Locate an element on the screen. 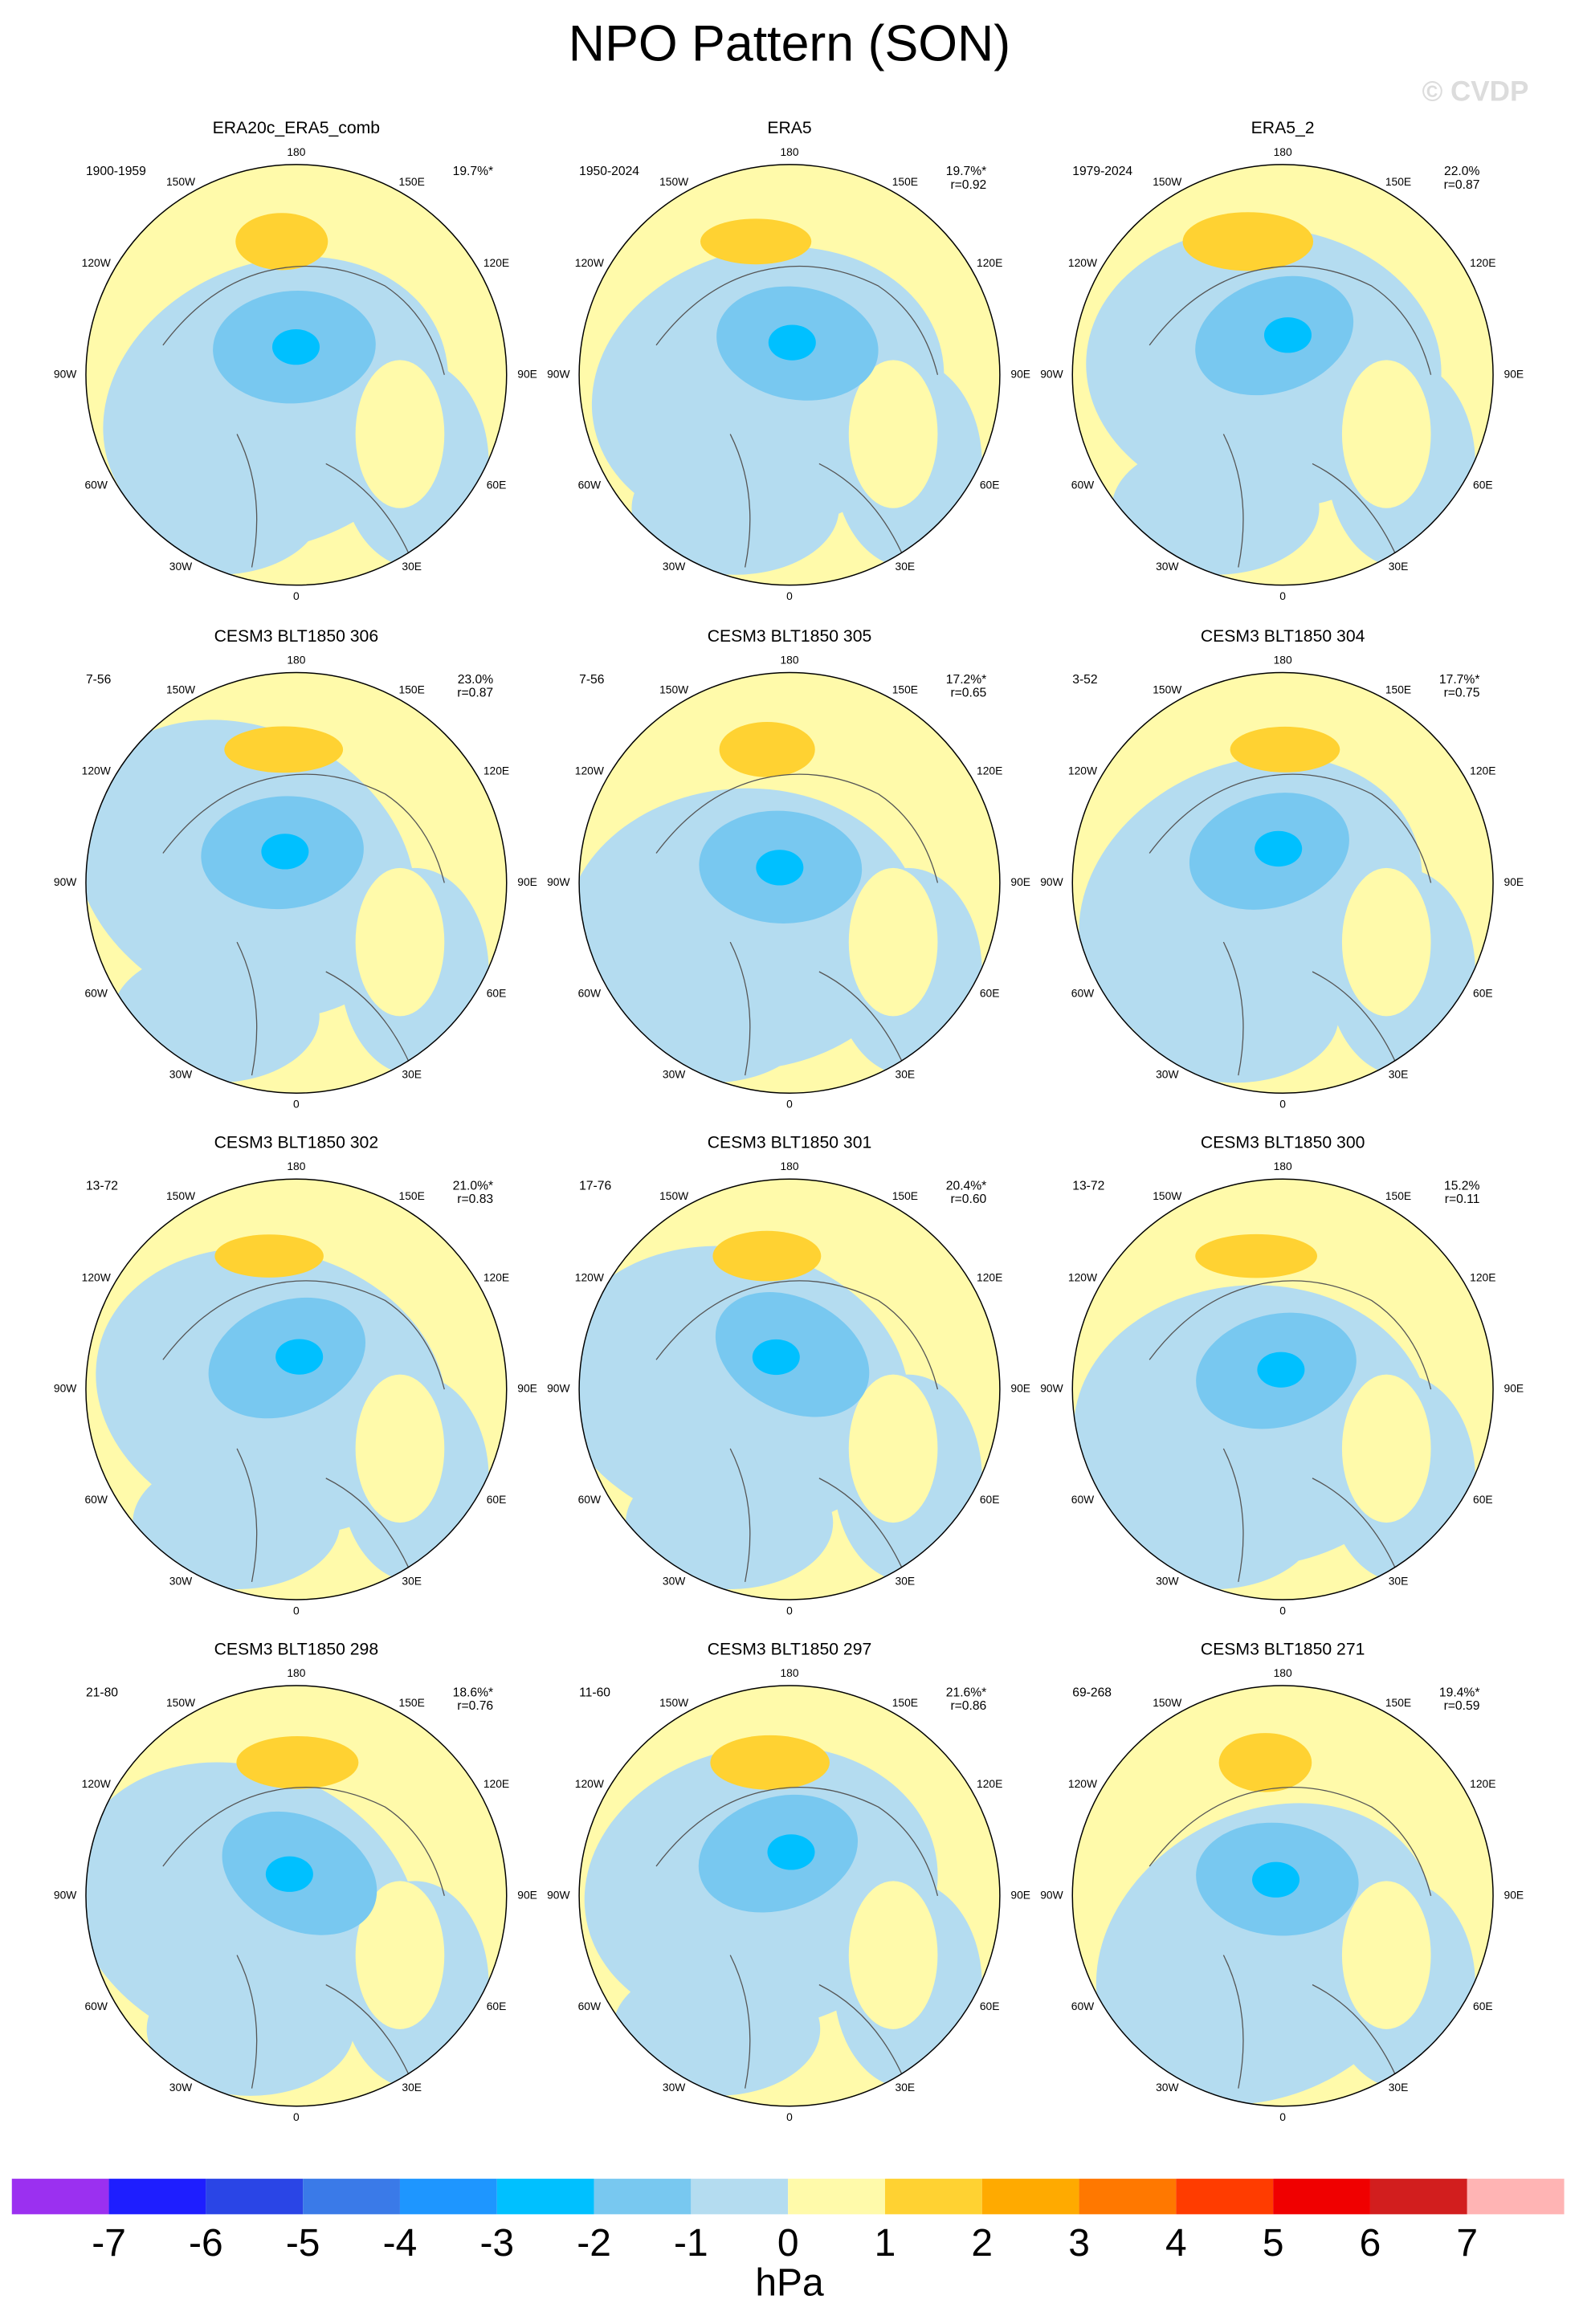  figure-title: NPO Pattern (SON) is located at coordinates (789, 44).